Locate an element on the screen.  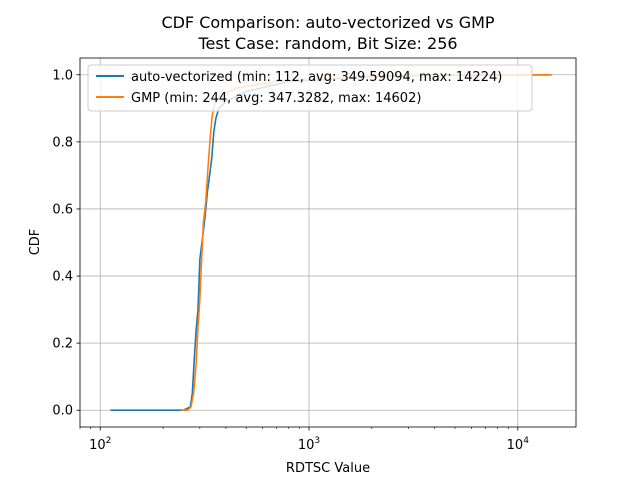
y-tick-label: 0.4 is located at coordinates (62, 277).